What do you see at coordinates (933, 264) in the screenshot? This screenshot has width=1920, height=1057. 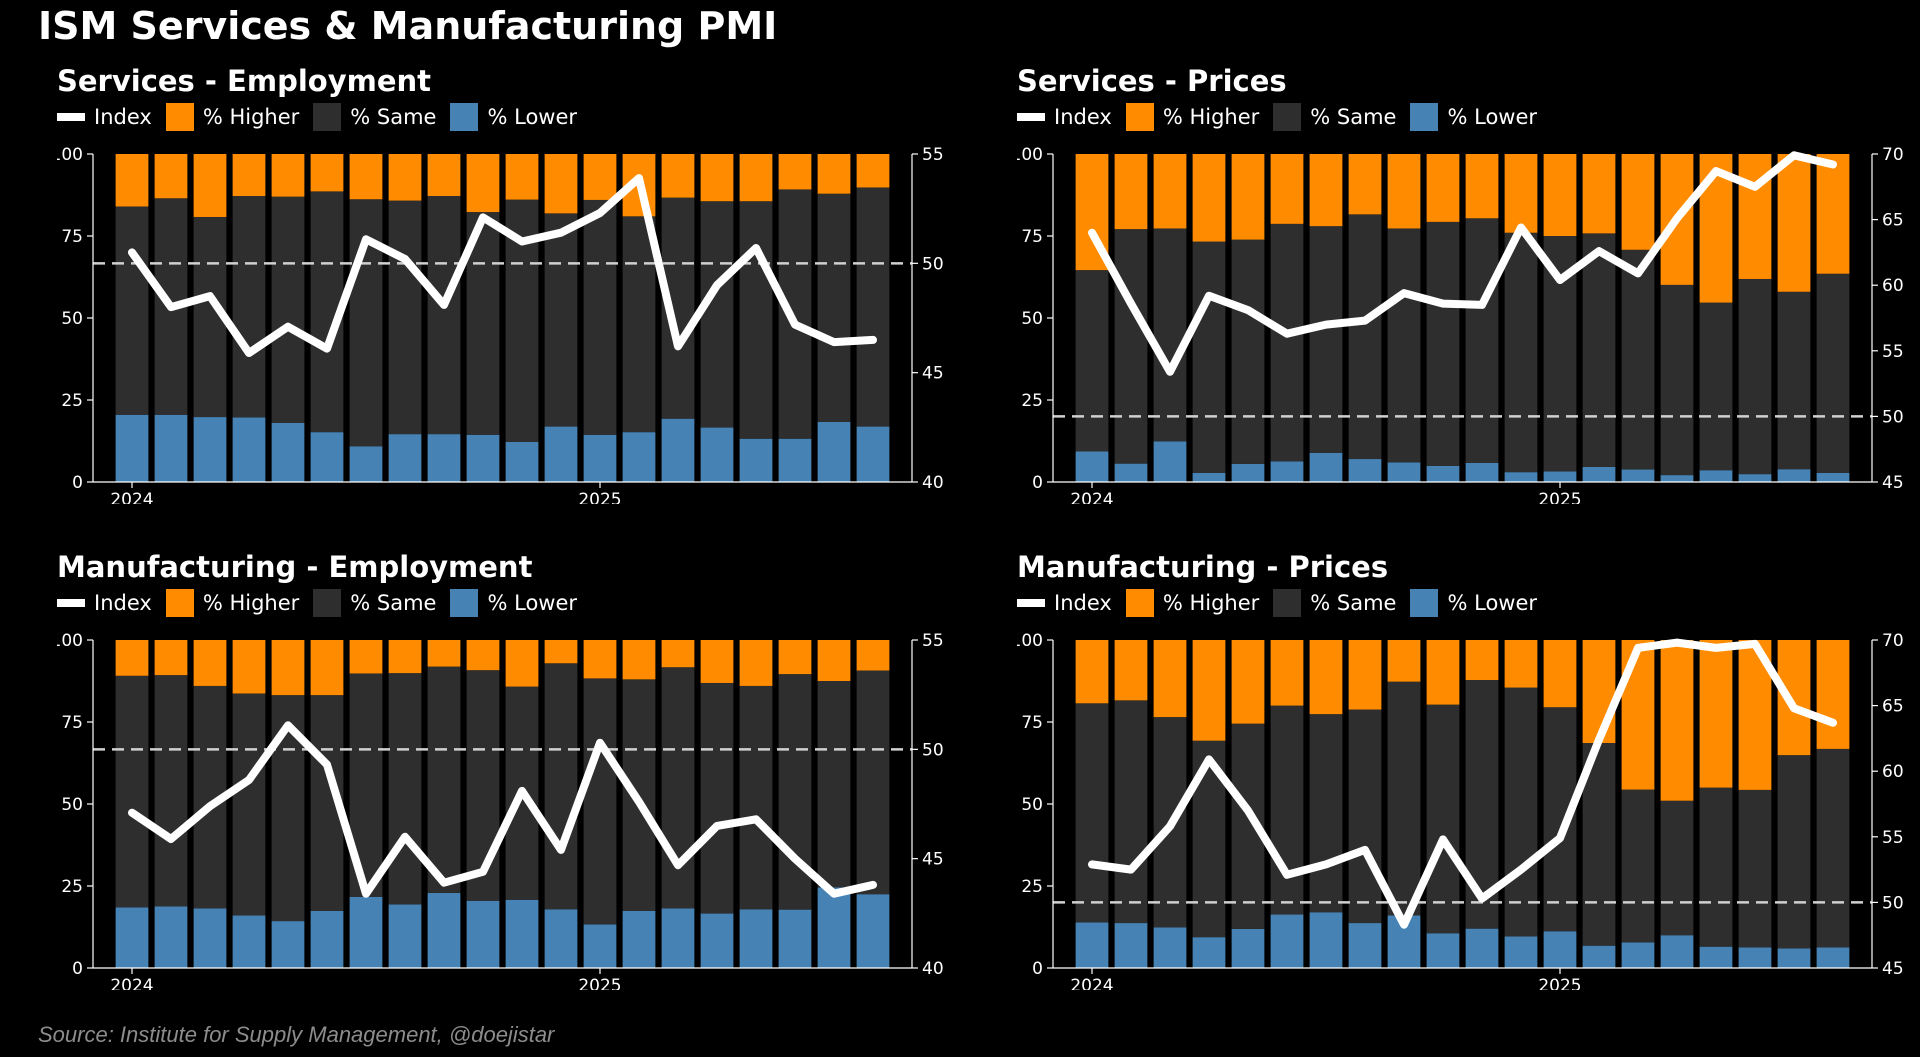 I see `y-tick-label-right: 50` at bounding box center [933, 264].